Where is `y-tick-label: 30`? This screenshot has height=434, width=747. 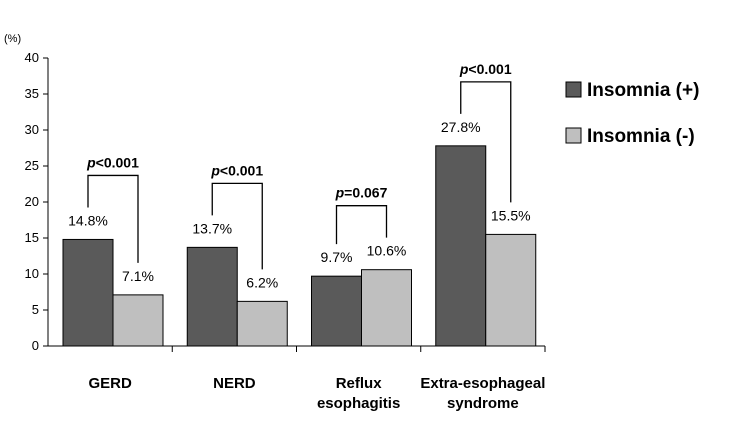 y-tick-label: 30 is located at coordinates (32, 129).